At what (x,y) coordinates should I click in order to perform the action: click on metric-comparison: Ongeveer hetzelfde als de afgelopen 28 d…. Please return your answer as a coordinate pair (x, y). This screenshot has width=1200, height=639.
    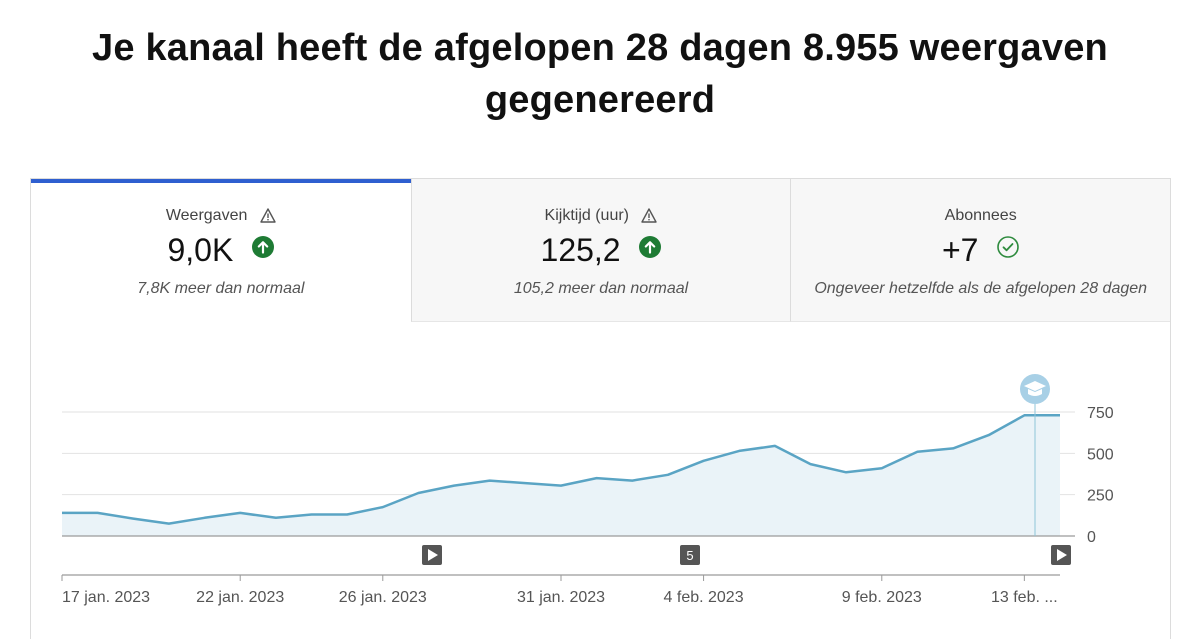
    Looking at the image, I should click on (981, 288).